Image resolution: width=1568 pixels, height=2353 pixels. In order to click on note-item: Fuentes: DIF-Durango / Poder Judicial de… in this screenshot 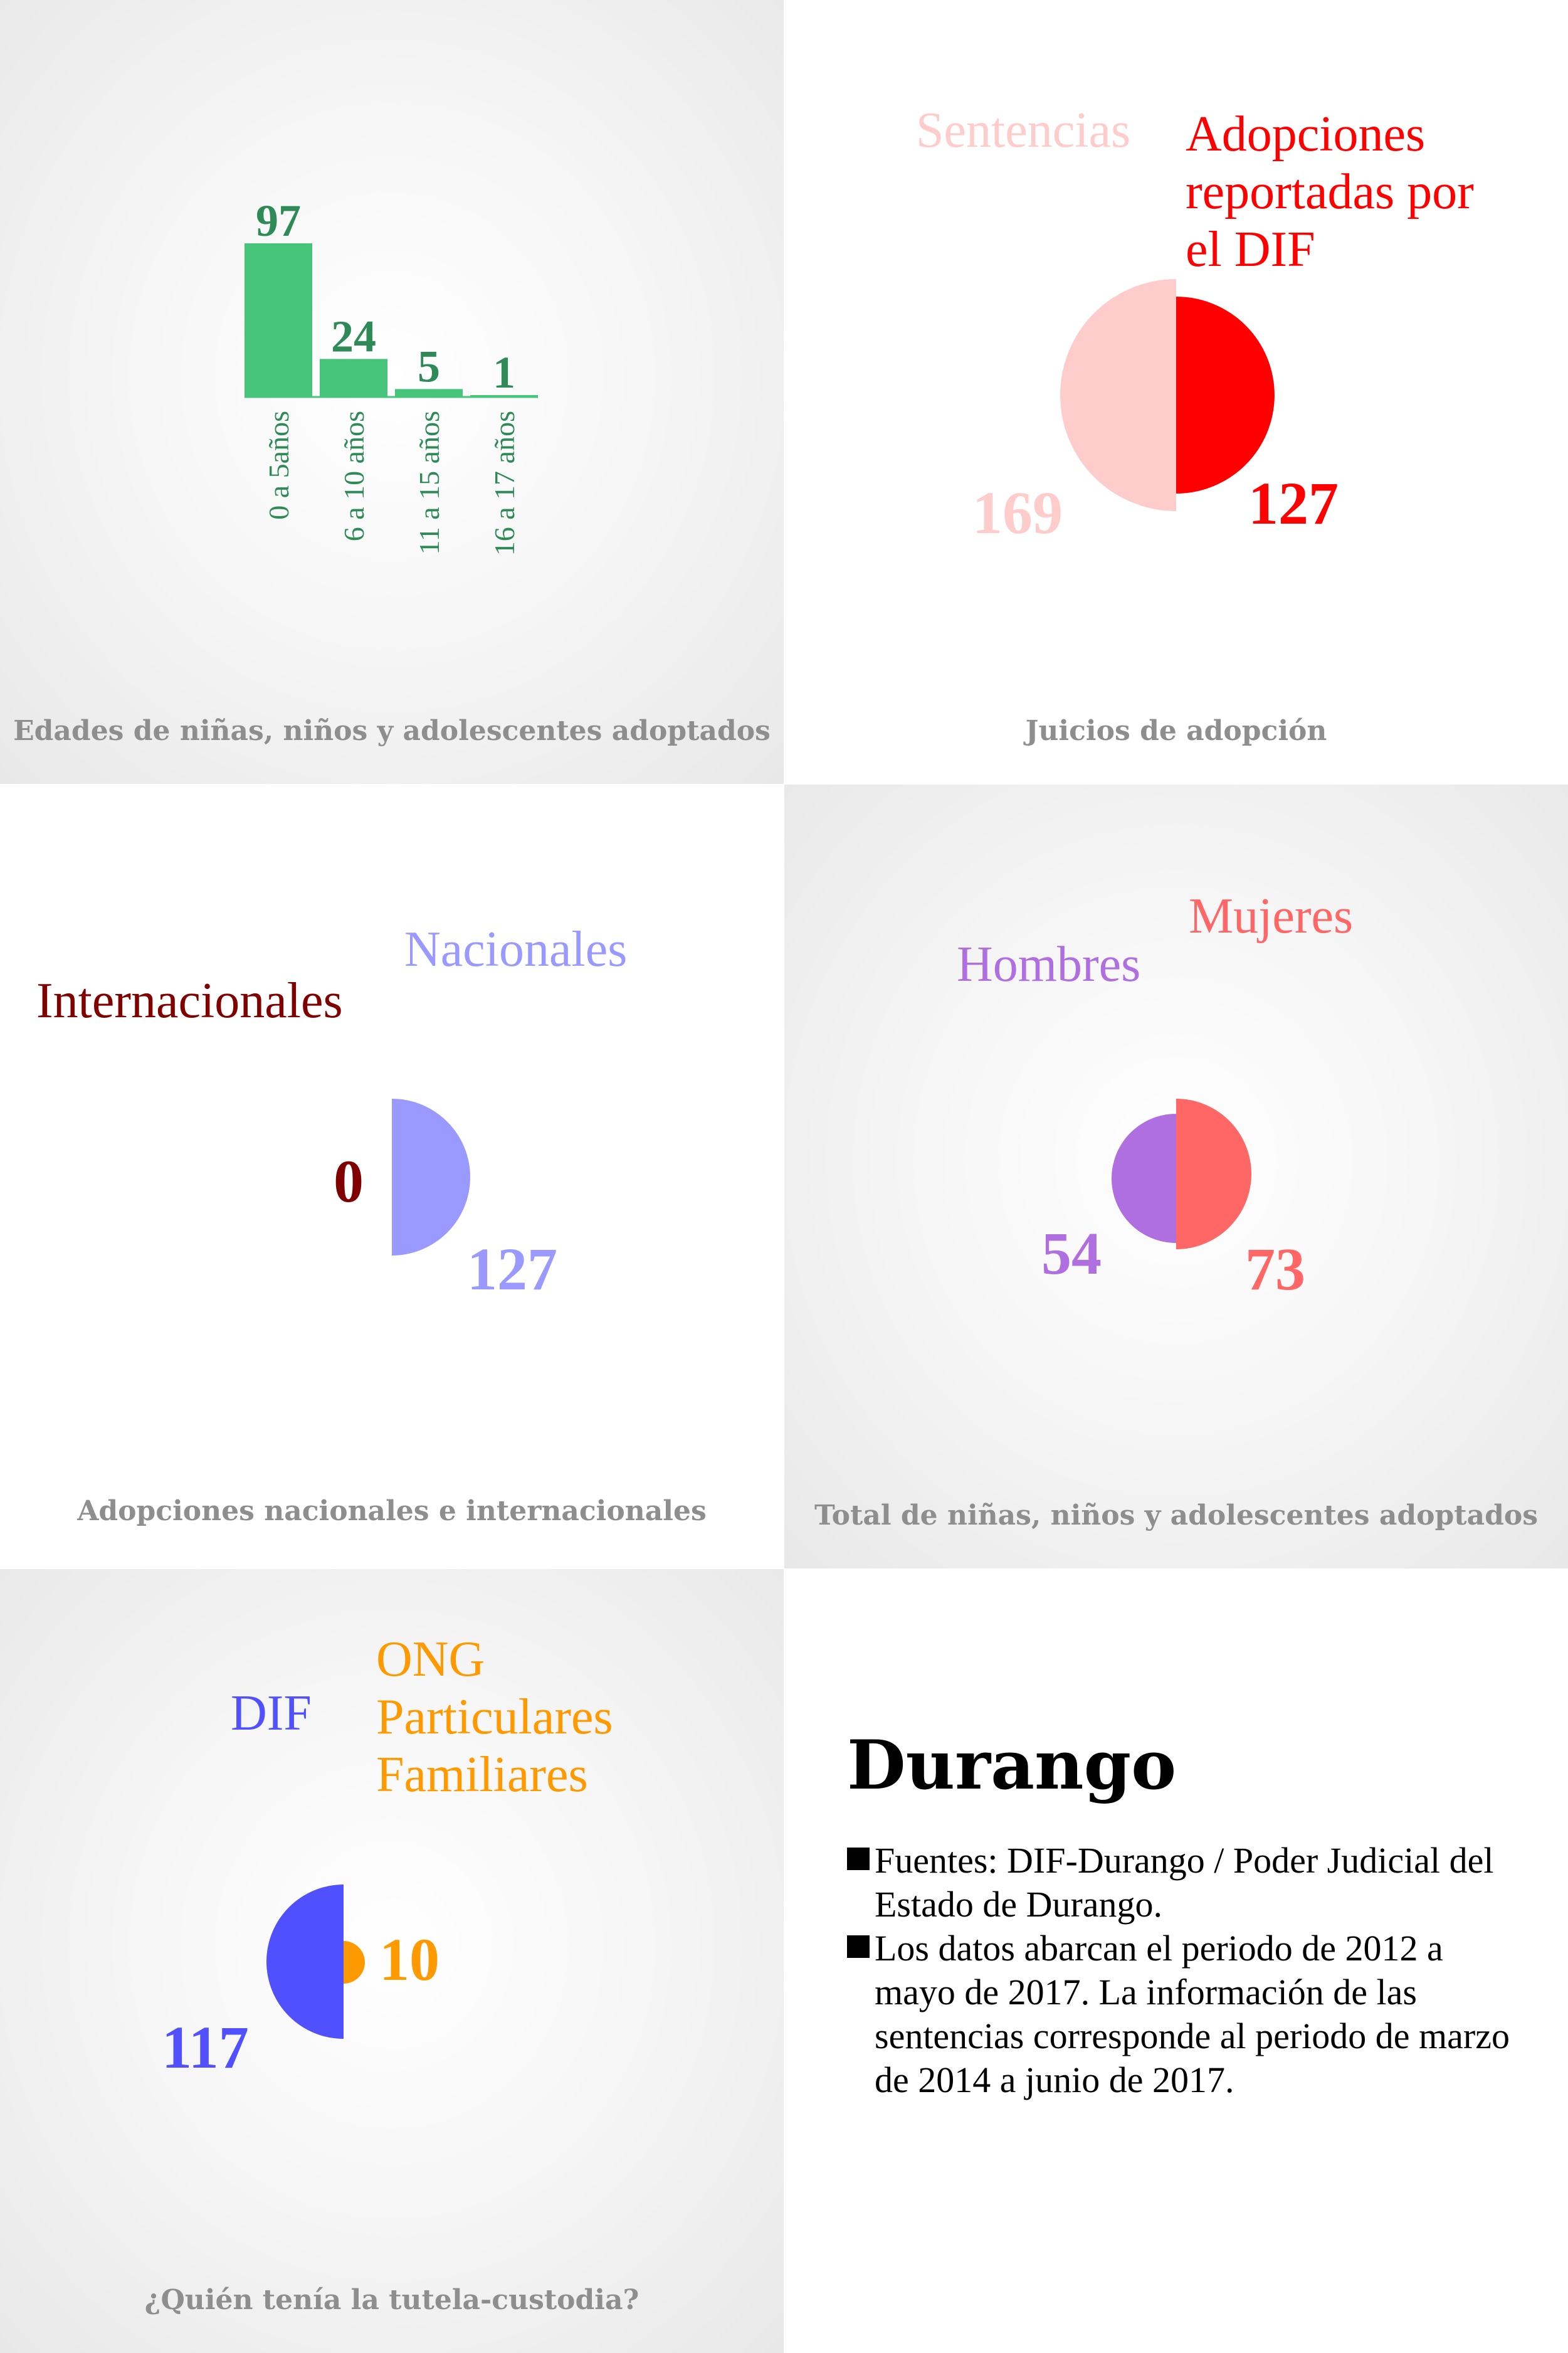, I will do `click(1185, 1883)`.